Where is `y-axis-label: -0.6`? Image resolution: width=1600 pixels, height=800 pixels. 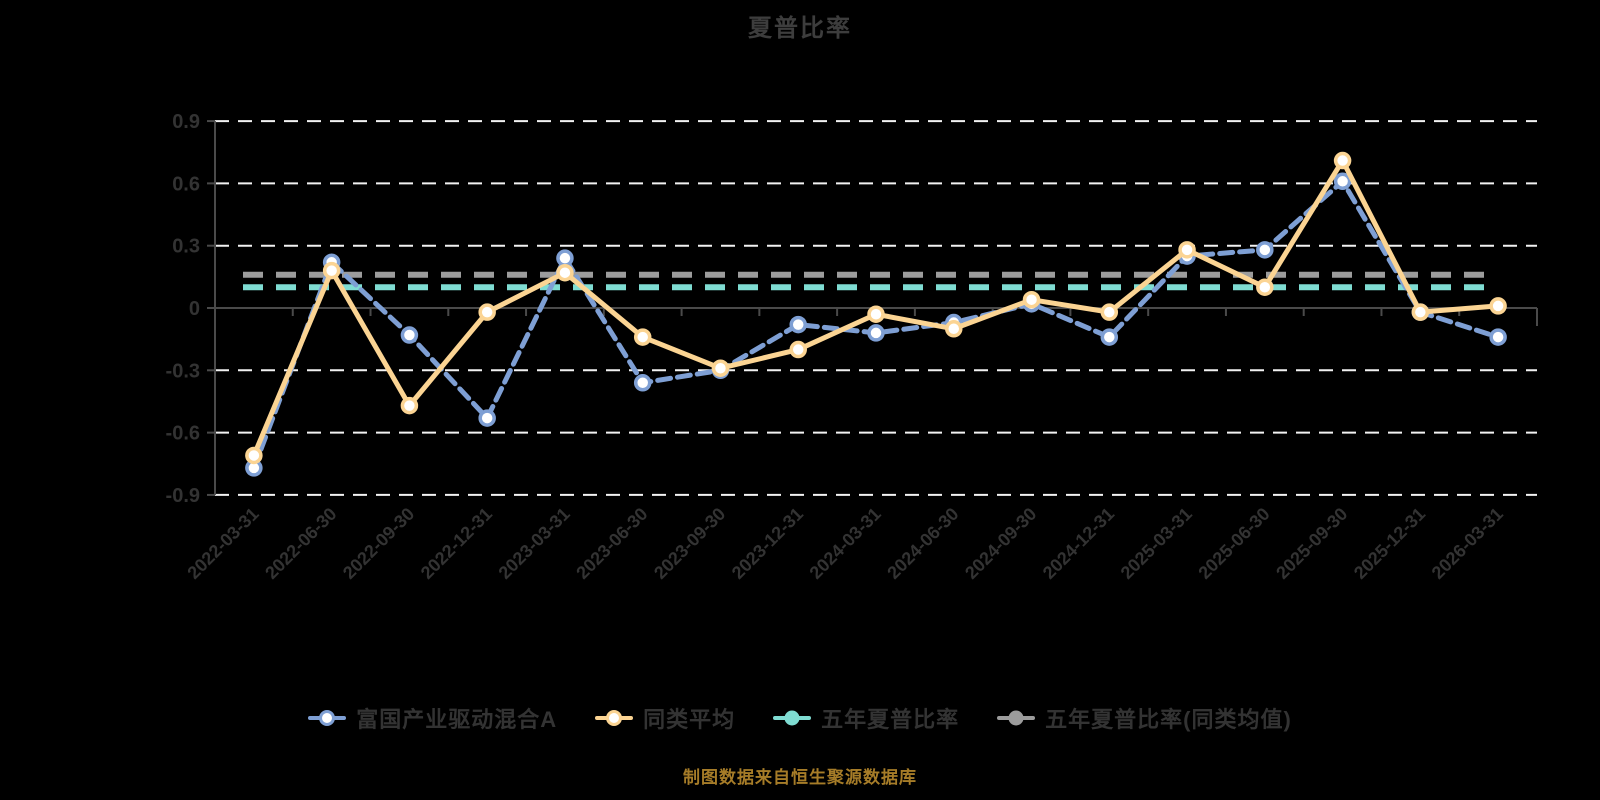
y-axis-label: -0.6 is located at coordinates (183, 434).